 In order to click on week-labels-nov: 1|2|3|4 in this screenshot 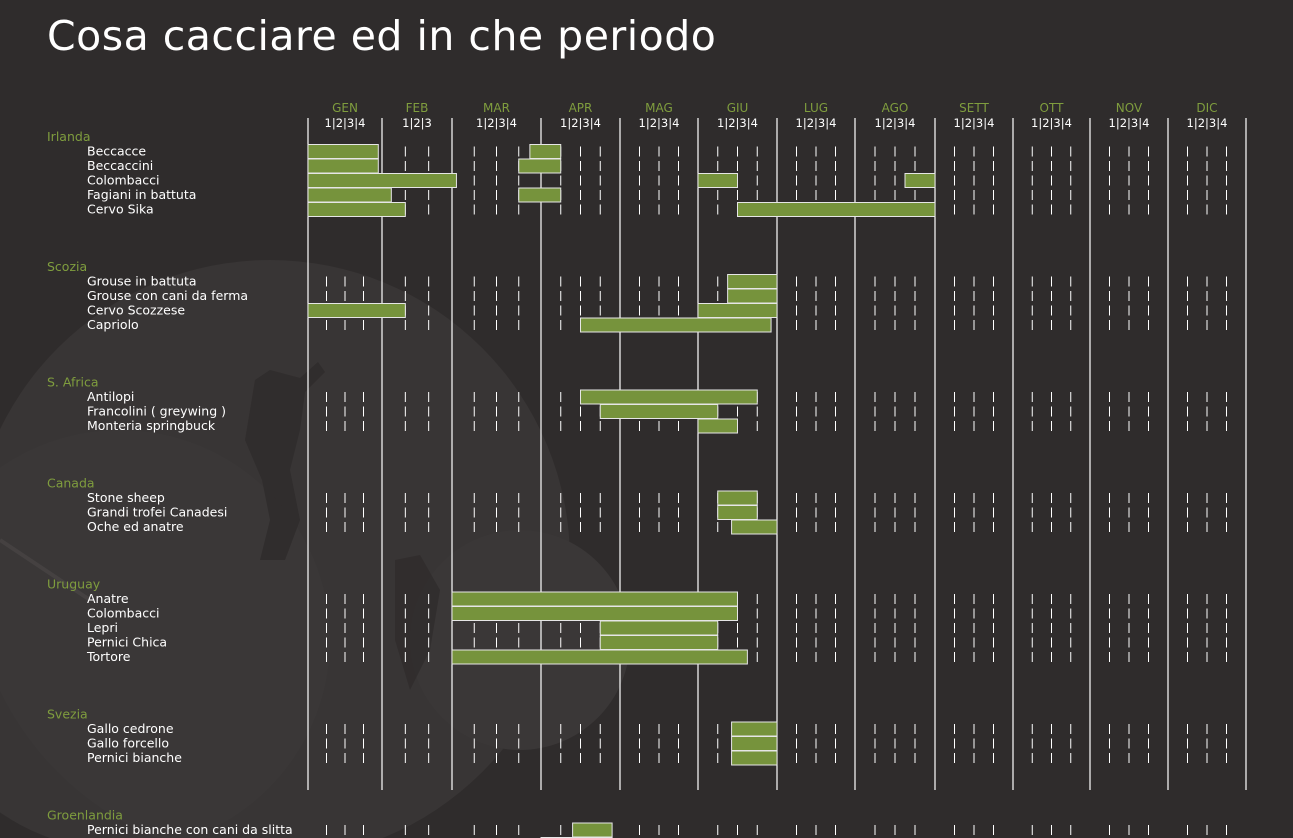, I will do `click(1129, 123)`.